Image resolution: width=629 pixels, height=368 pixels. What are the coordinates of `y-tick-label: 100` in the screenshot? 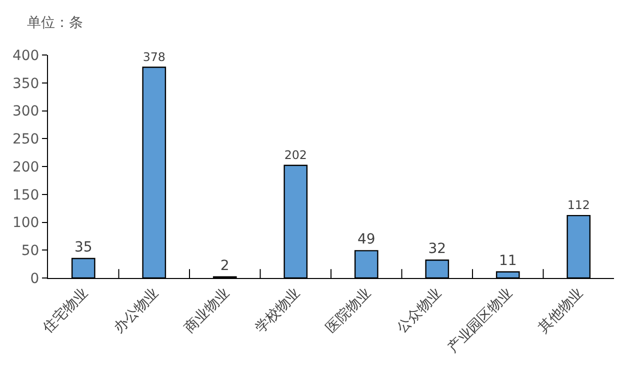 It's located at (26, 223).